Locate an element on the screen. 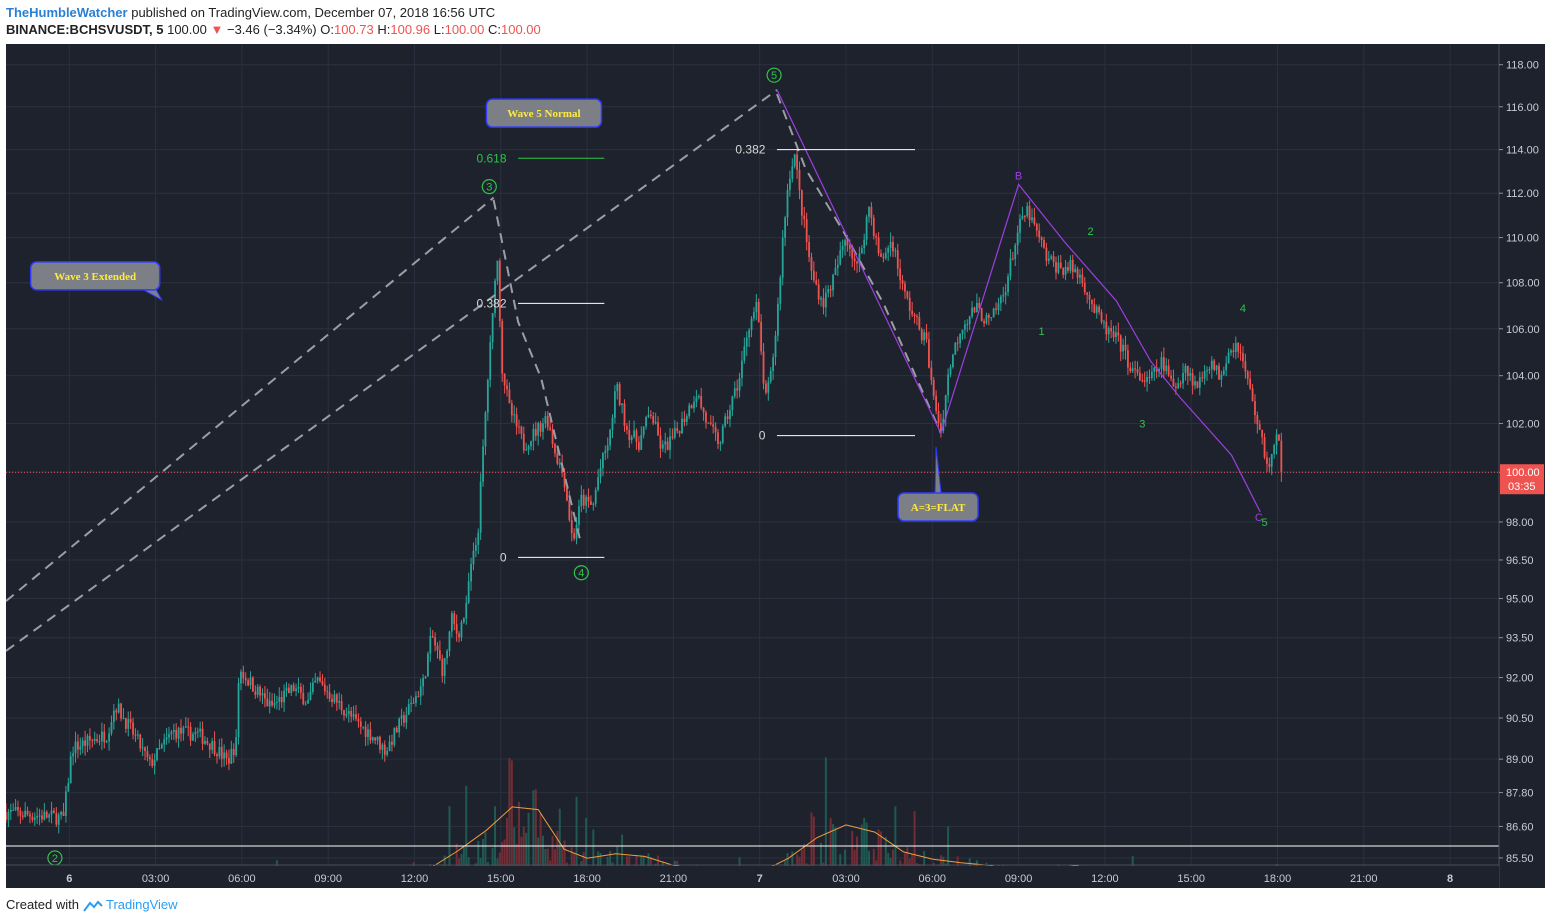 This screenshot has height=922, width=1551. last-price-tag is located at coordinates (1522, 479).